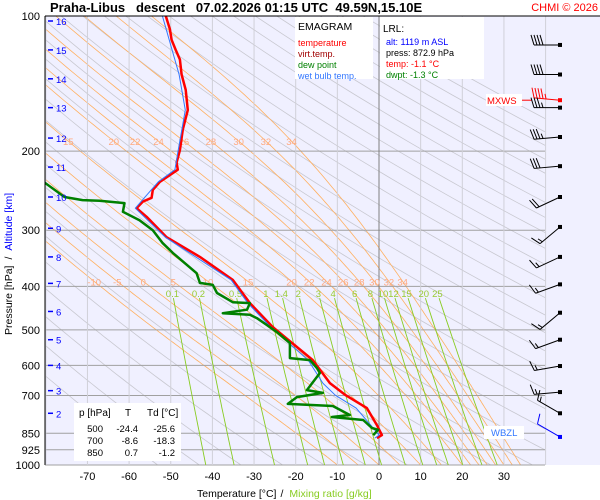  I want to click on altitude-tick-label: 3, so click(58, 392).